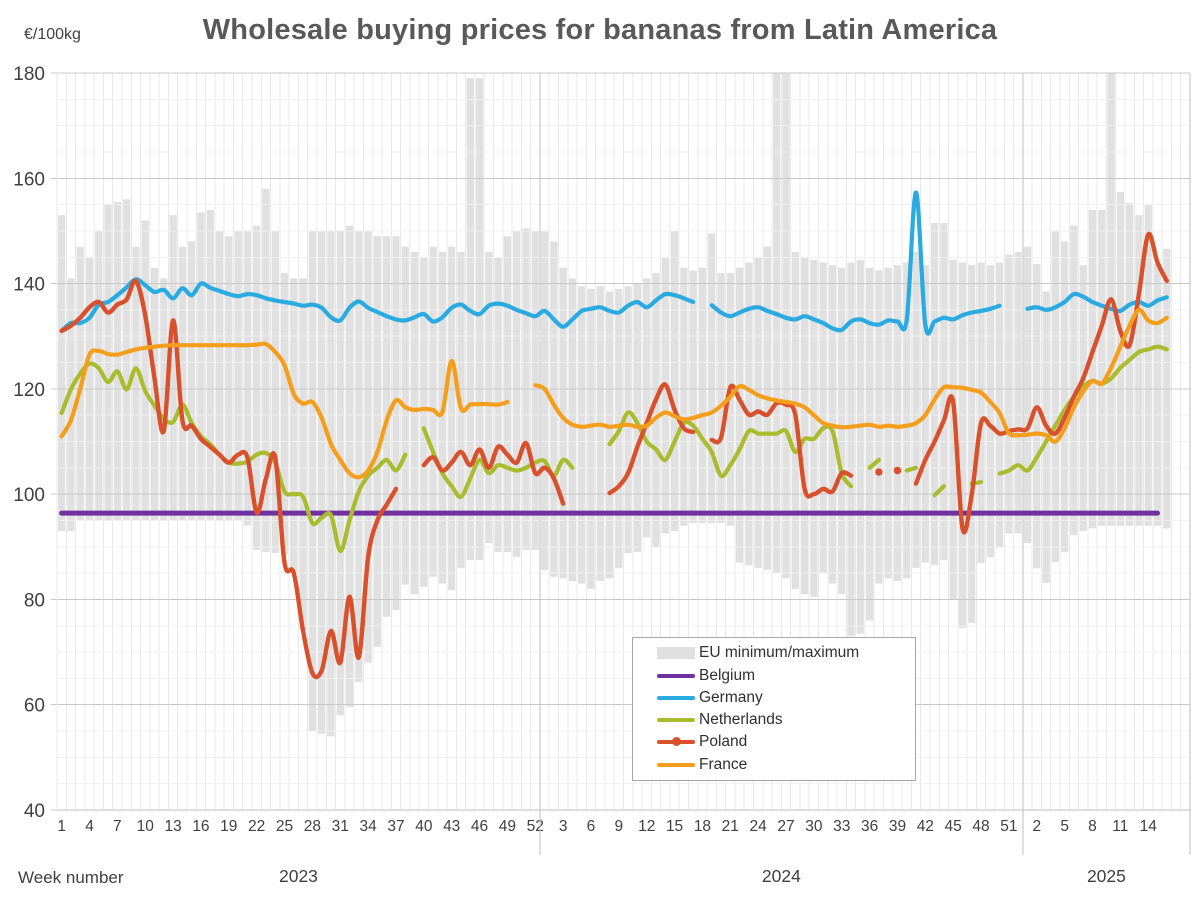 The width and height of the screenshot is (1200, 899). What do you see at coordinates (786, 653) in the screenshot?
I see `legend-item-eu-band: EU minimum/maximum` at bounding box center [786, 653].